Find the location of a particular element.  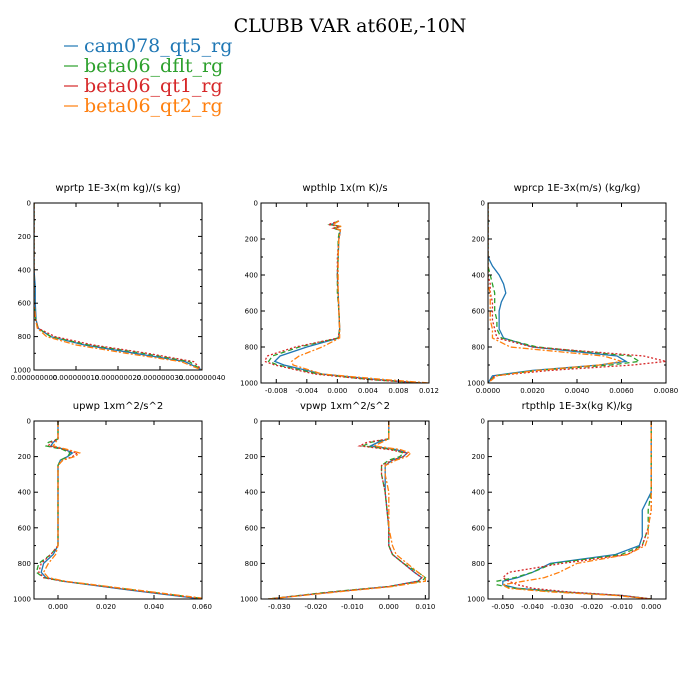

x-tick-label: 0.000000040 is located at coordinates (202, 378).